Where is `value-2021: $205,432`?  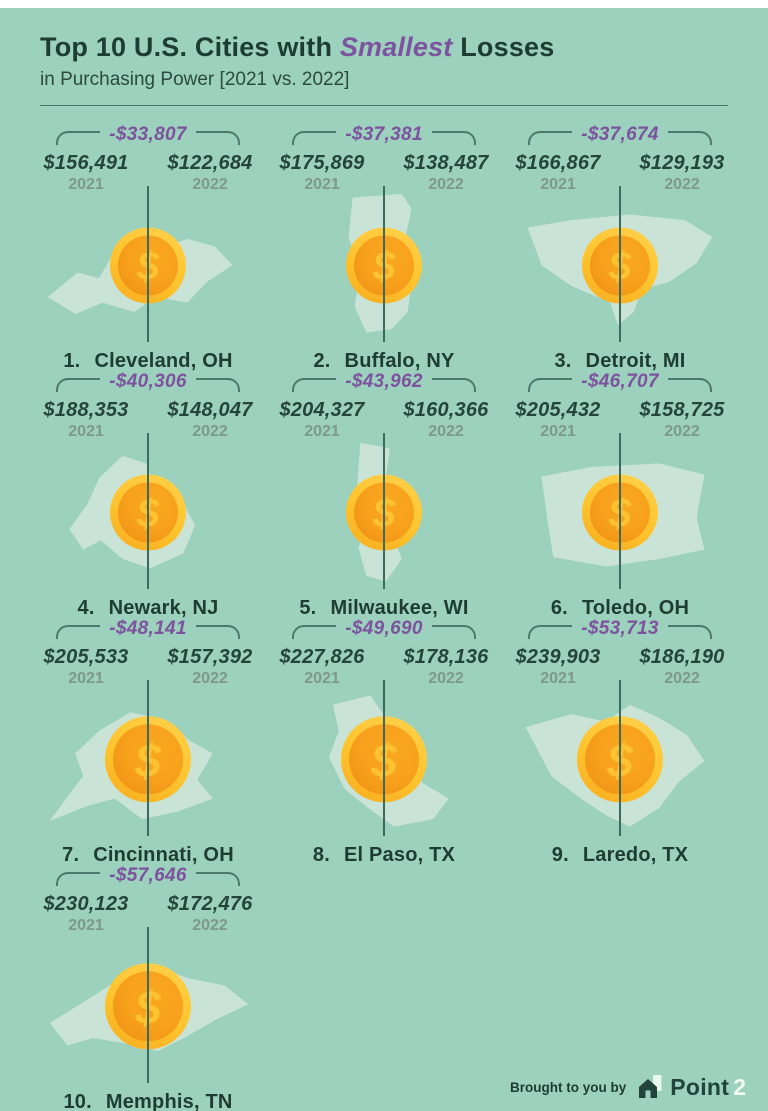 value-2021: $205,432 is located at coordinates (558, 410).